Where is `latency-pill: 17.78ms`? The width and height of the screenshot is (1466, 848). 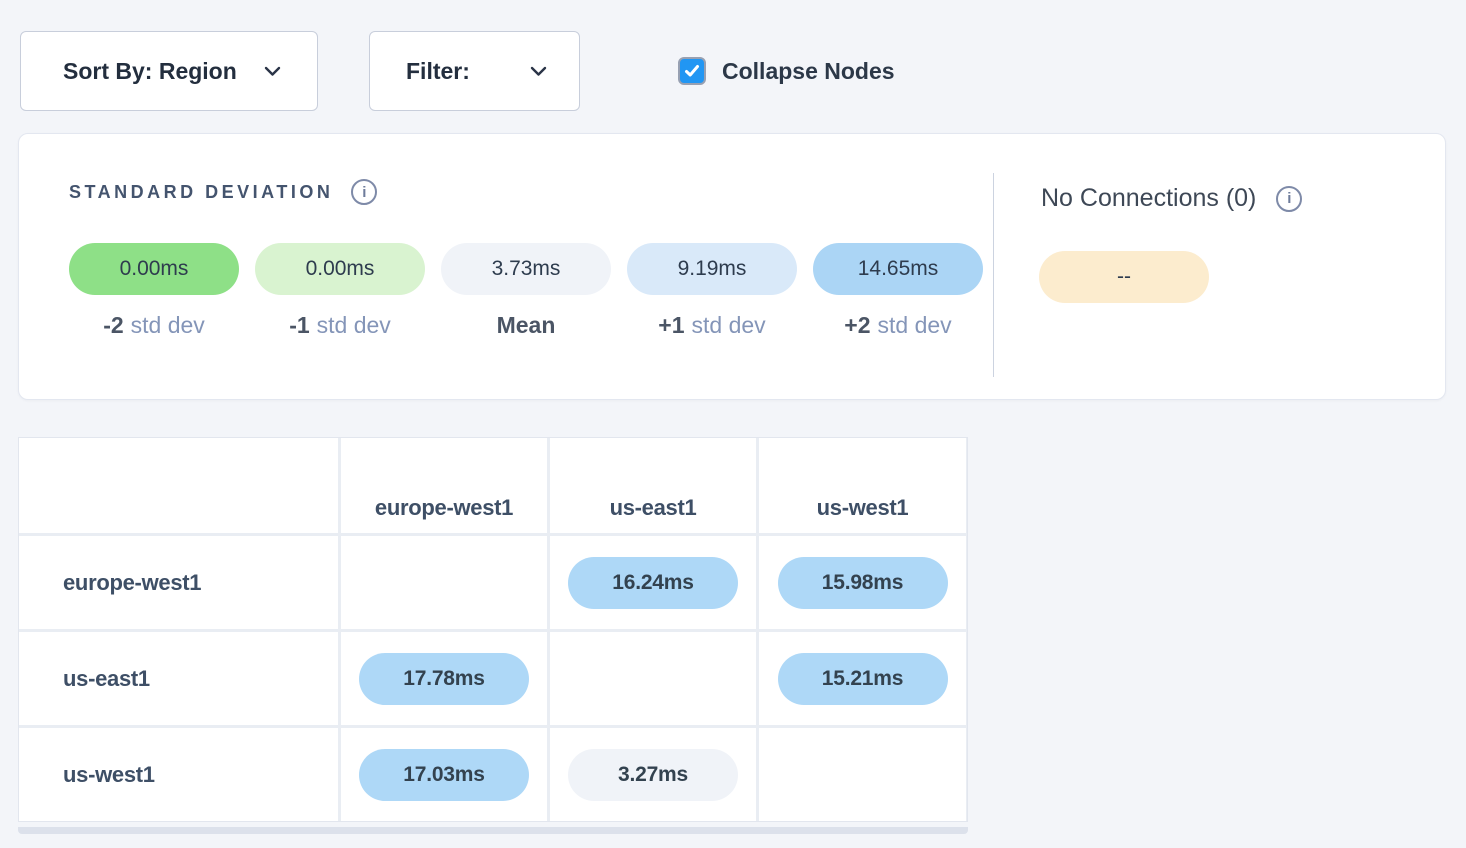 latency-pill: 17.78ms is located at coordinates (444, 678).